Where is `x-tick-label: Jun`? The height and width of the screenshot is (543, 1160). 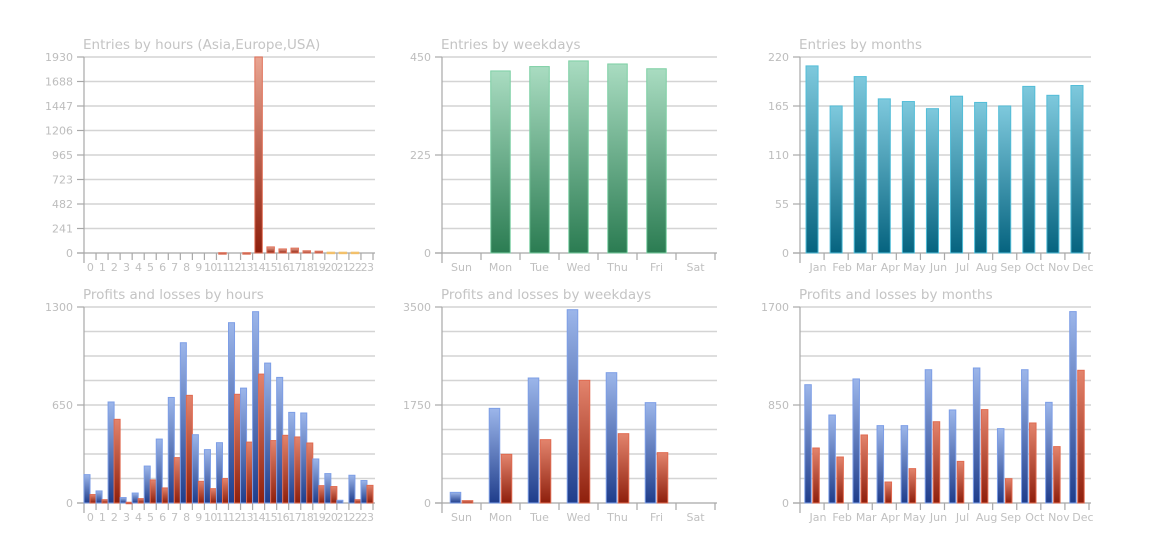 x-tick-label: Jun is located at coordinates (938, 267).